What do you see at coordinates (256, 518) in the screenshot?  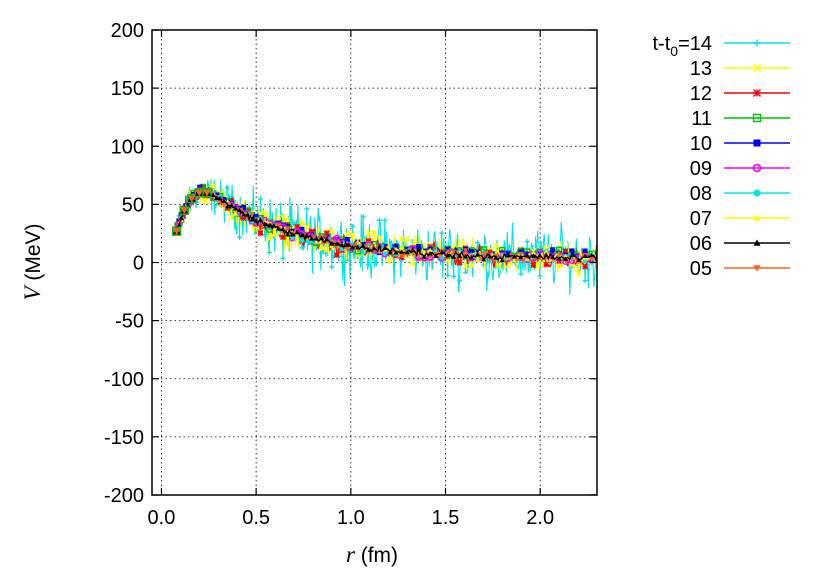 I see `x-tick-label: 0.5` at bounding box center [256, 518].